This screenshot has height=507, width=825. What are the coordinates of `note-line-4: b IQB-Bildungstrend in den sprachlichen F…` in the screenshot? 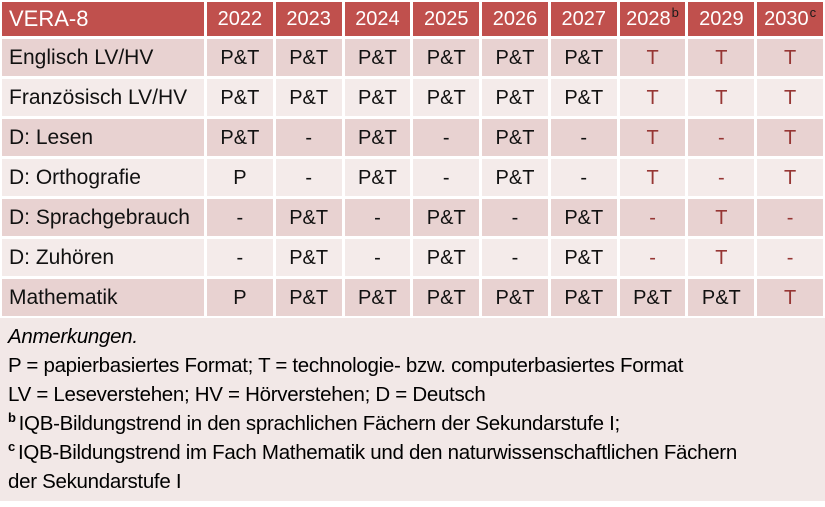 It's located at (380, 423).